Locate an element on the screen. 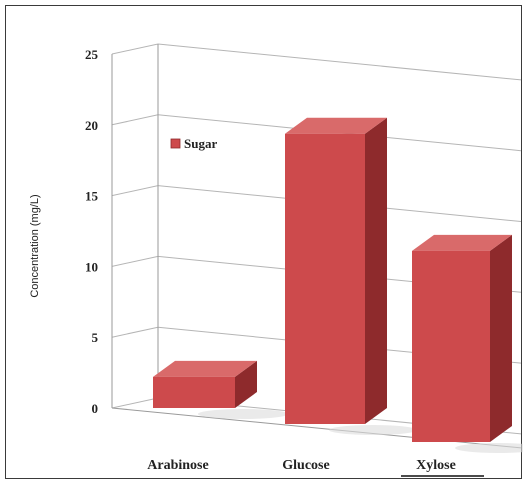  legend: Sugar is located at coordinates (193, 143).